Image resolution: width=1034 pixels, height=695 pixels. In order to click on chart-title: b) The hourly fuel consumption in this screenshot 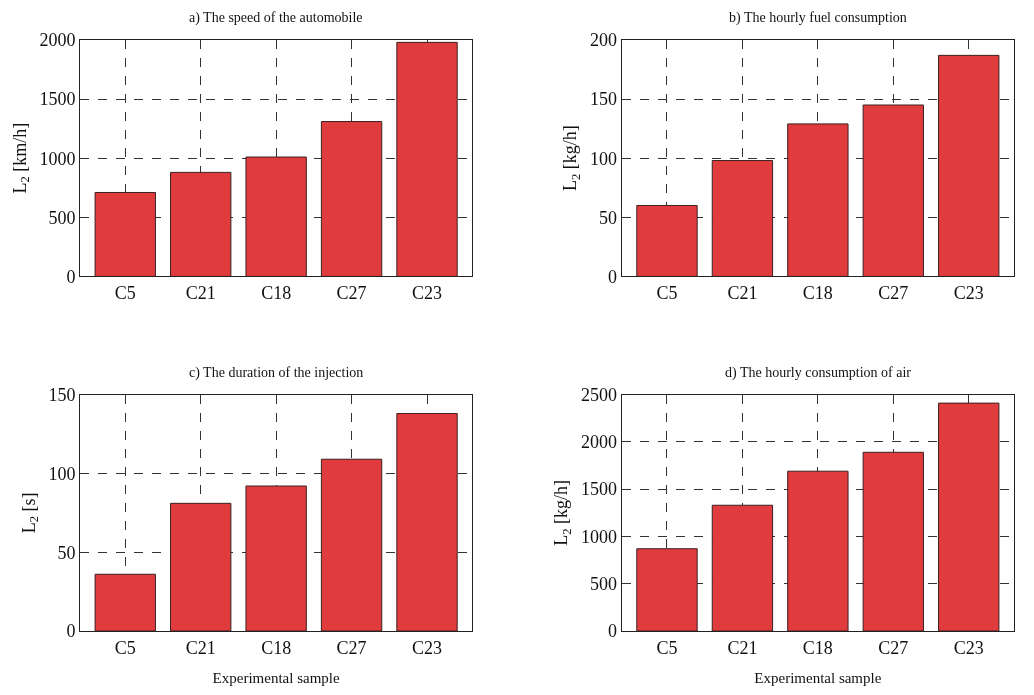, I will do `click(818, 18)`.